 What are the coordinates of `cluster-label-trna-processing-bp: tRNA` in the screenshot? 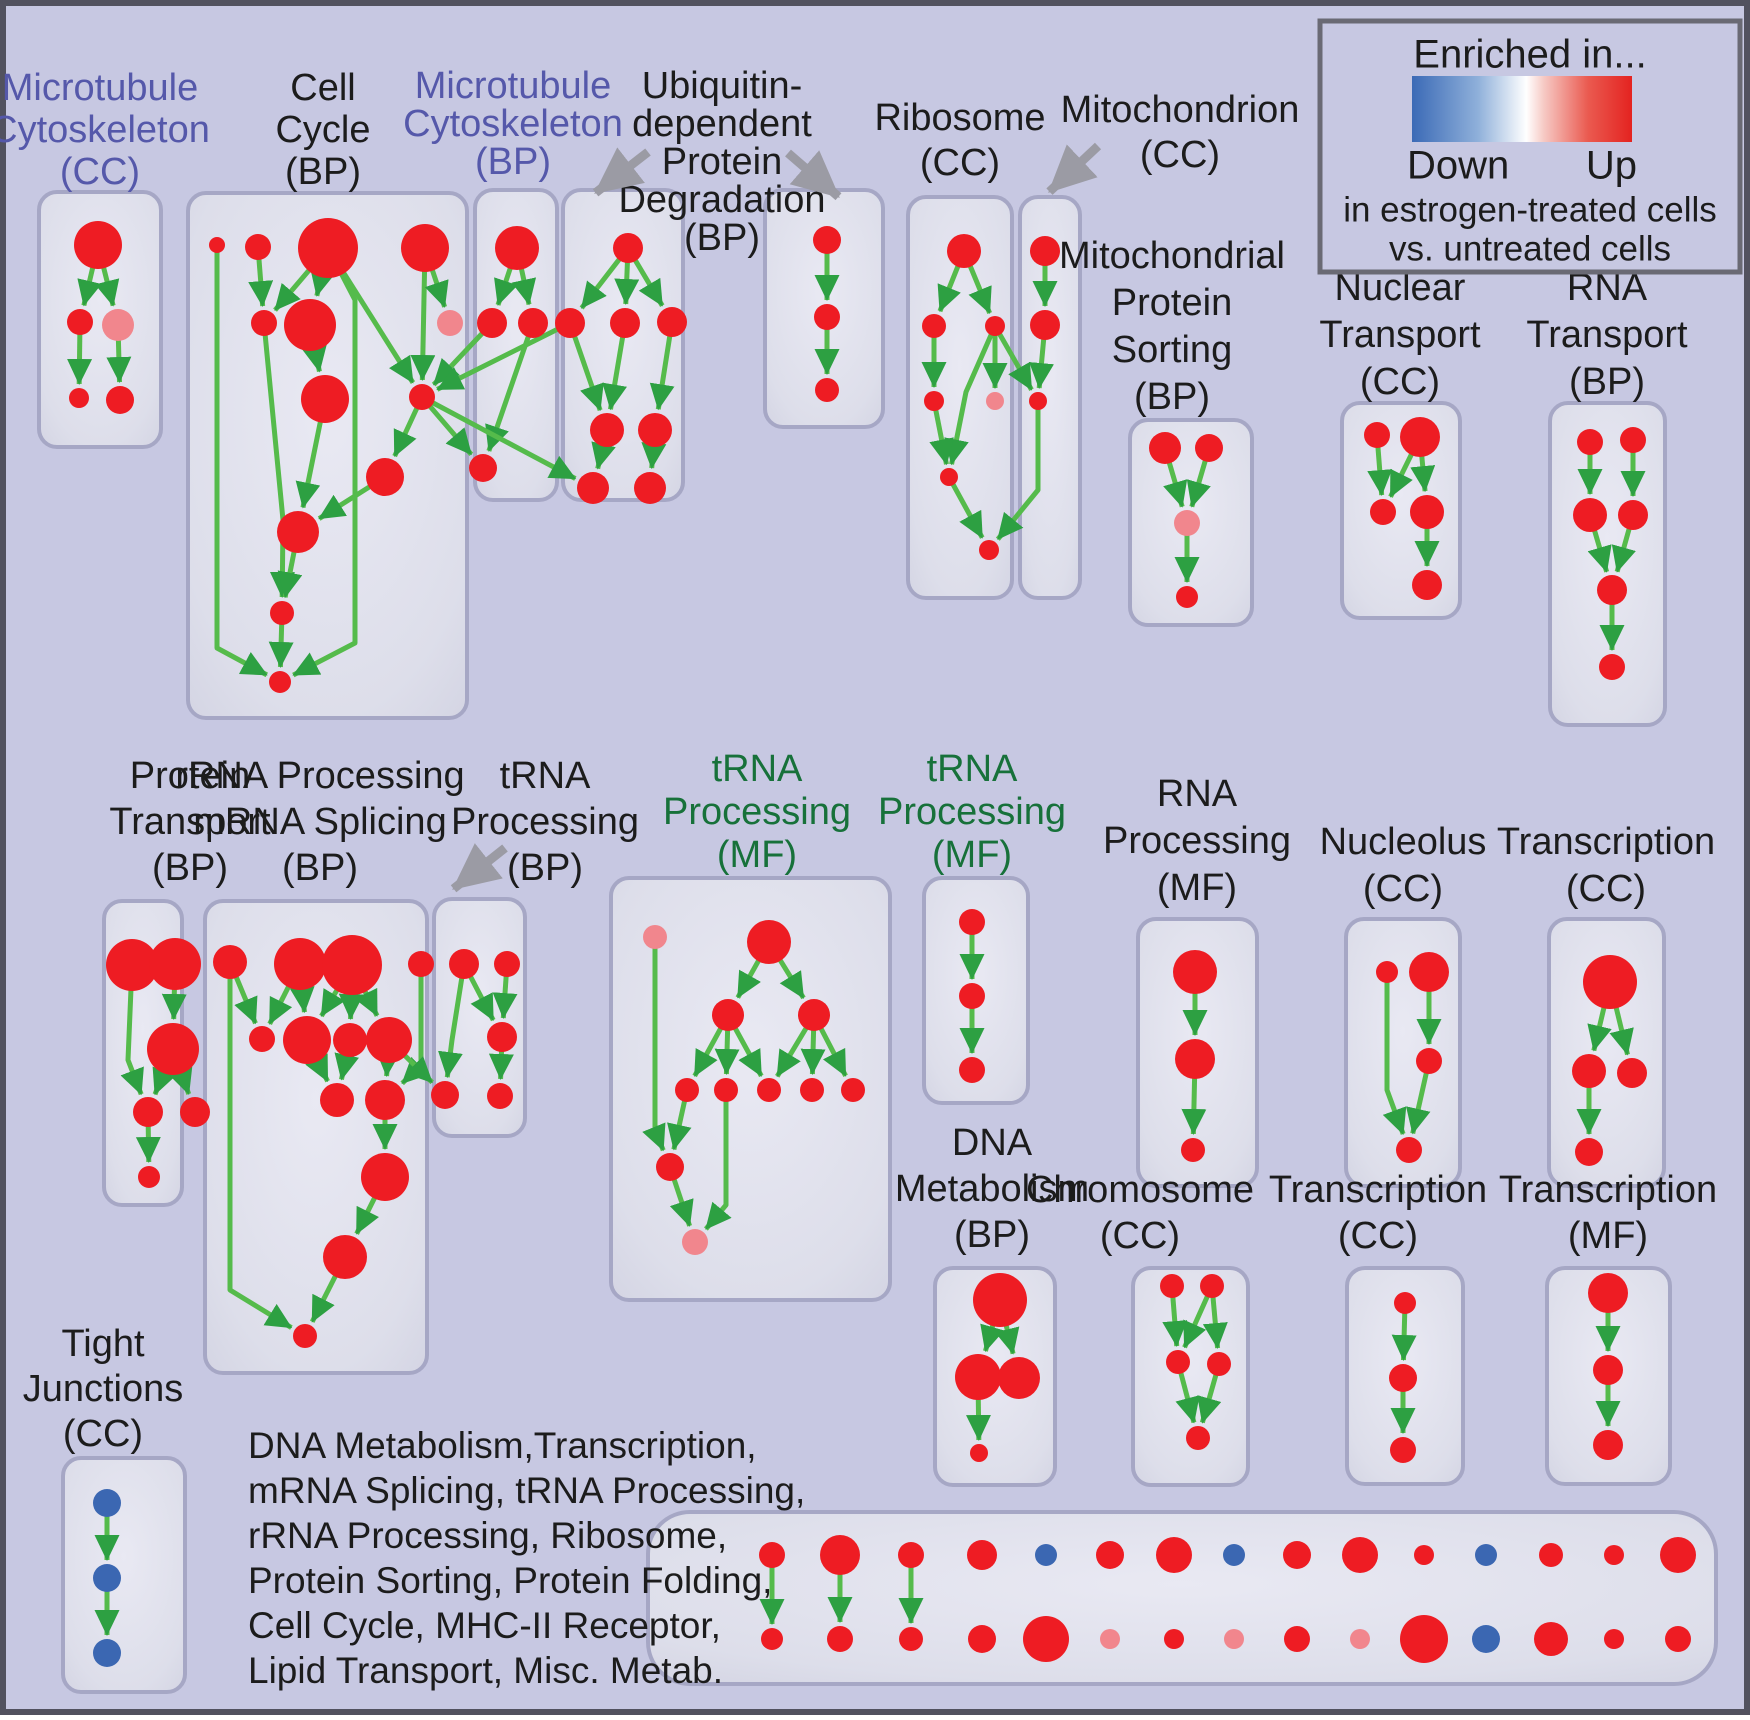 It's located at (545, 776).